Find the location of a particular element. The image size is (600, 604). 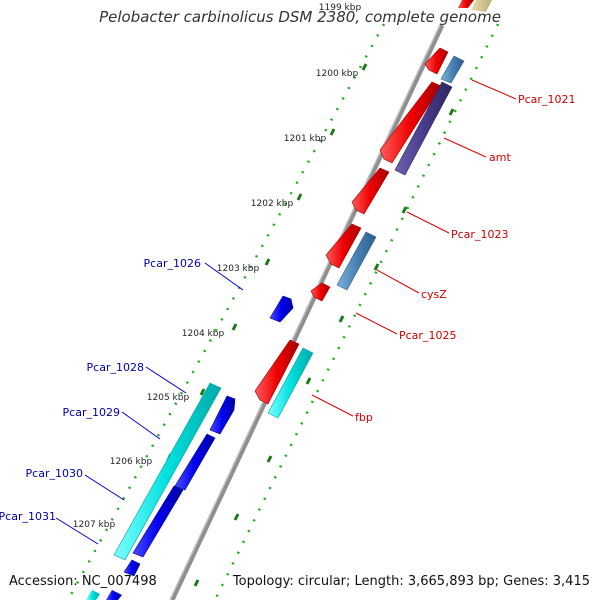

gene-label-amt: amt is located at coordinates (500, 157).